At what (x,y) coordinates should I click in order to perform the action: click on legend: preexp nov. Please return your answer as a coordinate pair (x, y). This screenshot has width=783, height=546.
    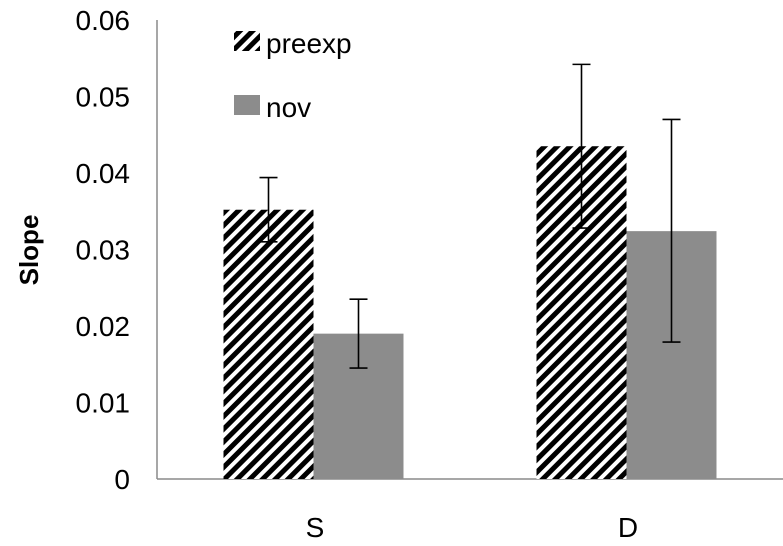
    Looking at the image, I should click on (293, 75).